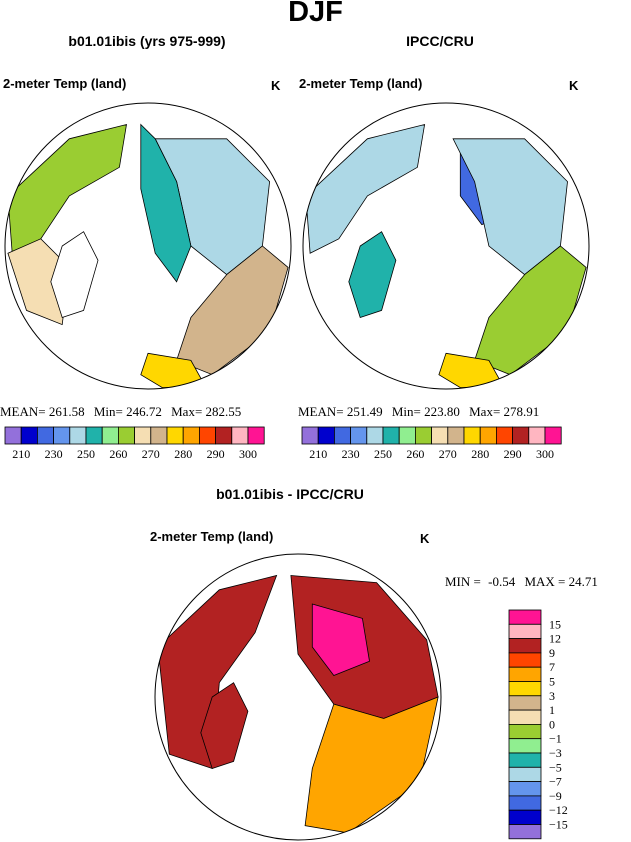 This screenshot has width=631, height=842. I want to click on panel1-stats: MEAN= 261.58 Min= 246.72 Max= 282.55, so click(120, 412).